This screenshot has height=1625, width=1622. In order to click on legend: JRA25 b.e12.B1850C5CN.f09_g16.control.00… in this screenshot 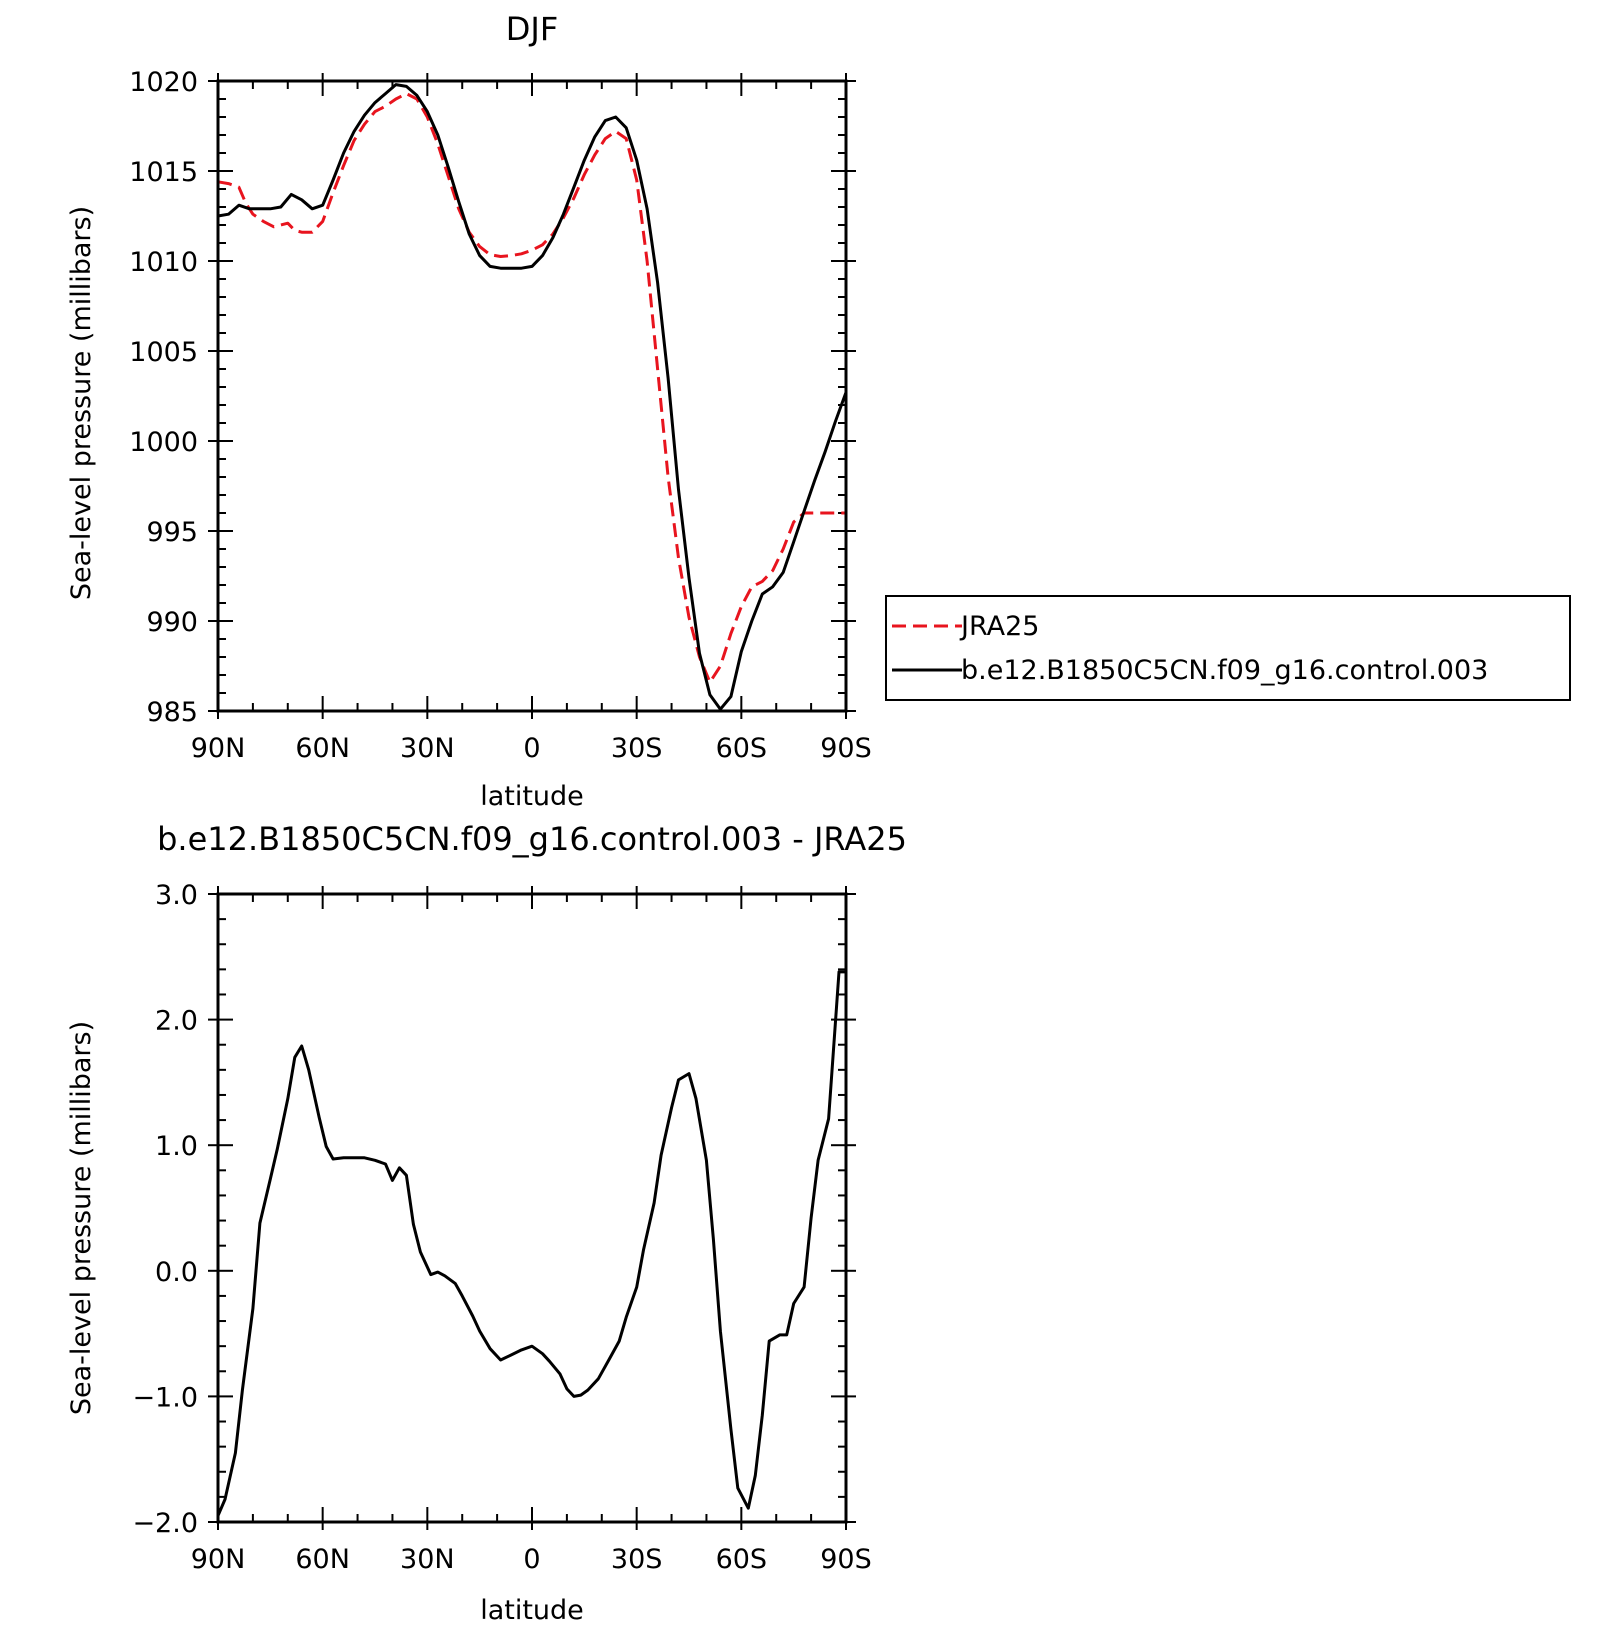, I will do `click(1228, 648)`.